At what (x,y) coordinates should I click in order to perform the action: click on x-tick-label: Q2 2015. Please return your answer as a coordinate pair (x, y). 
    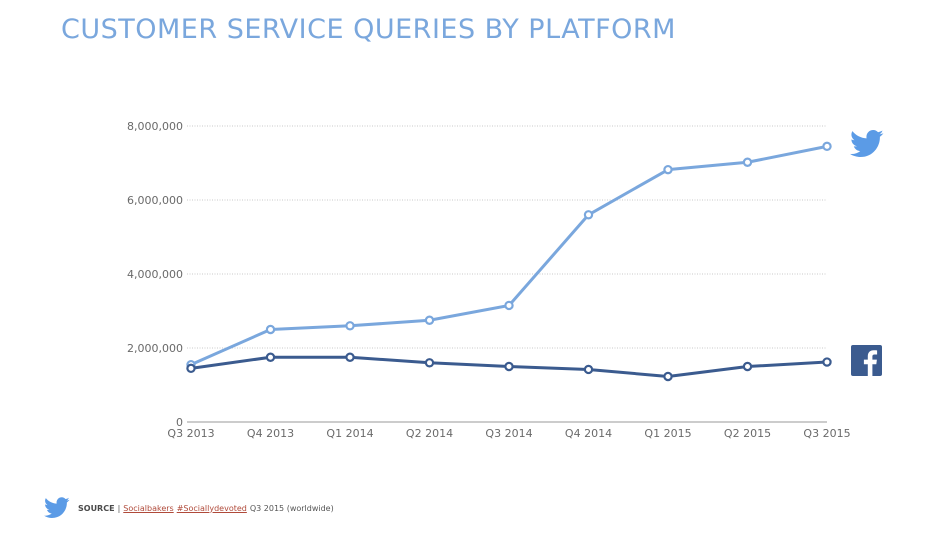
    Looking at the image, I should click on (747, 433).